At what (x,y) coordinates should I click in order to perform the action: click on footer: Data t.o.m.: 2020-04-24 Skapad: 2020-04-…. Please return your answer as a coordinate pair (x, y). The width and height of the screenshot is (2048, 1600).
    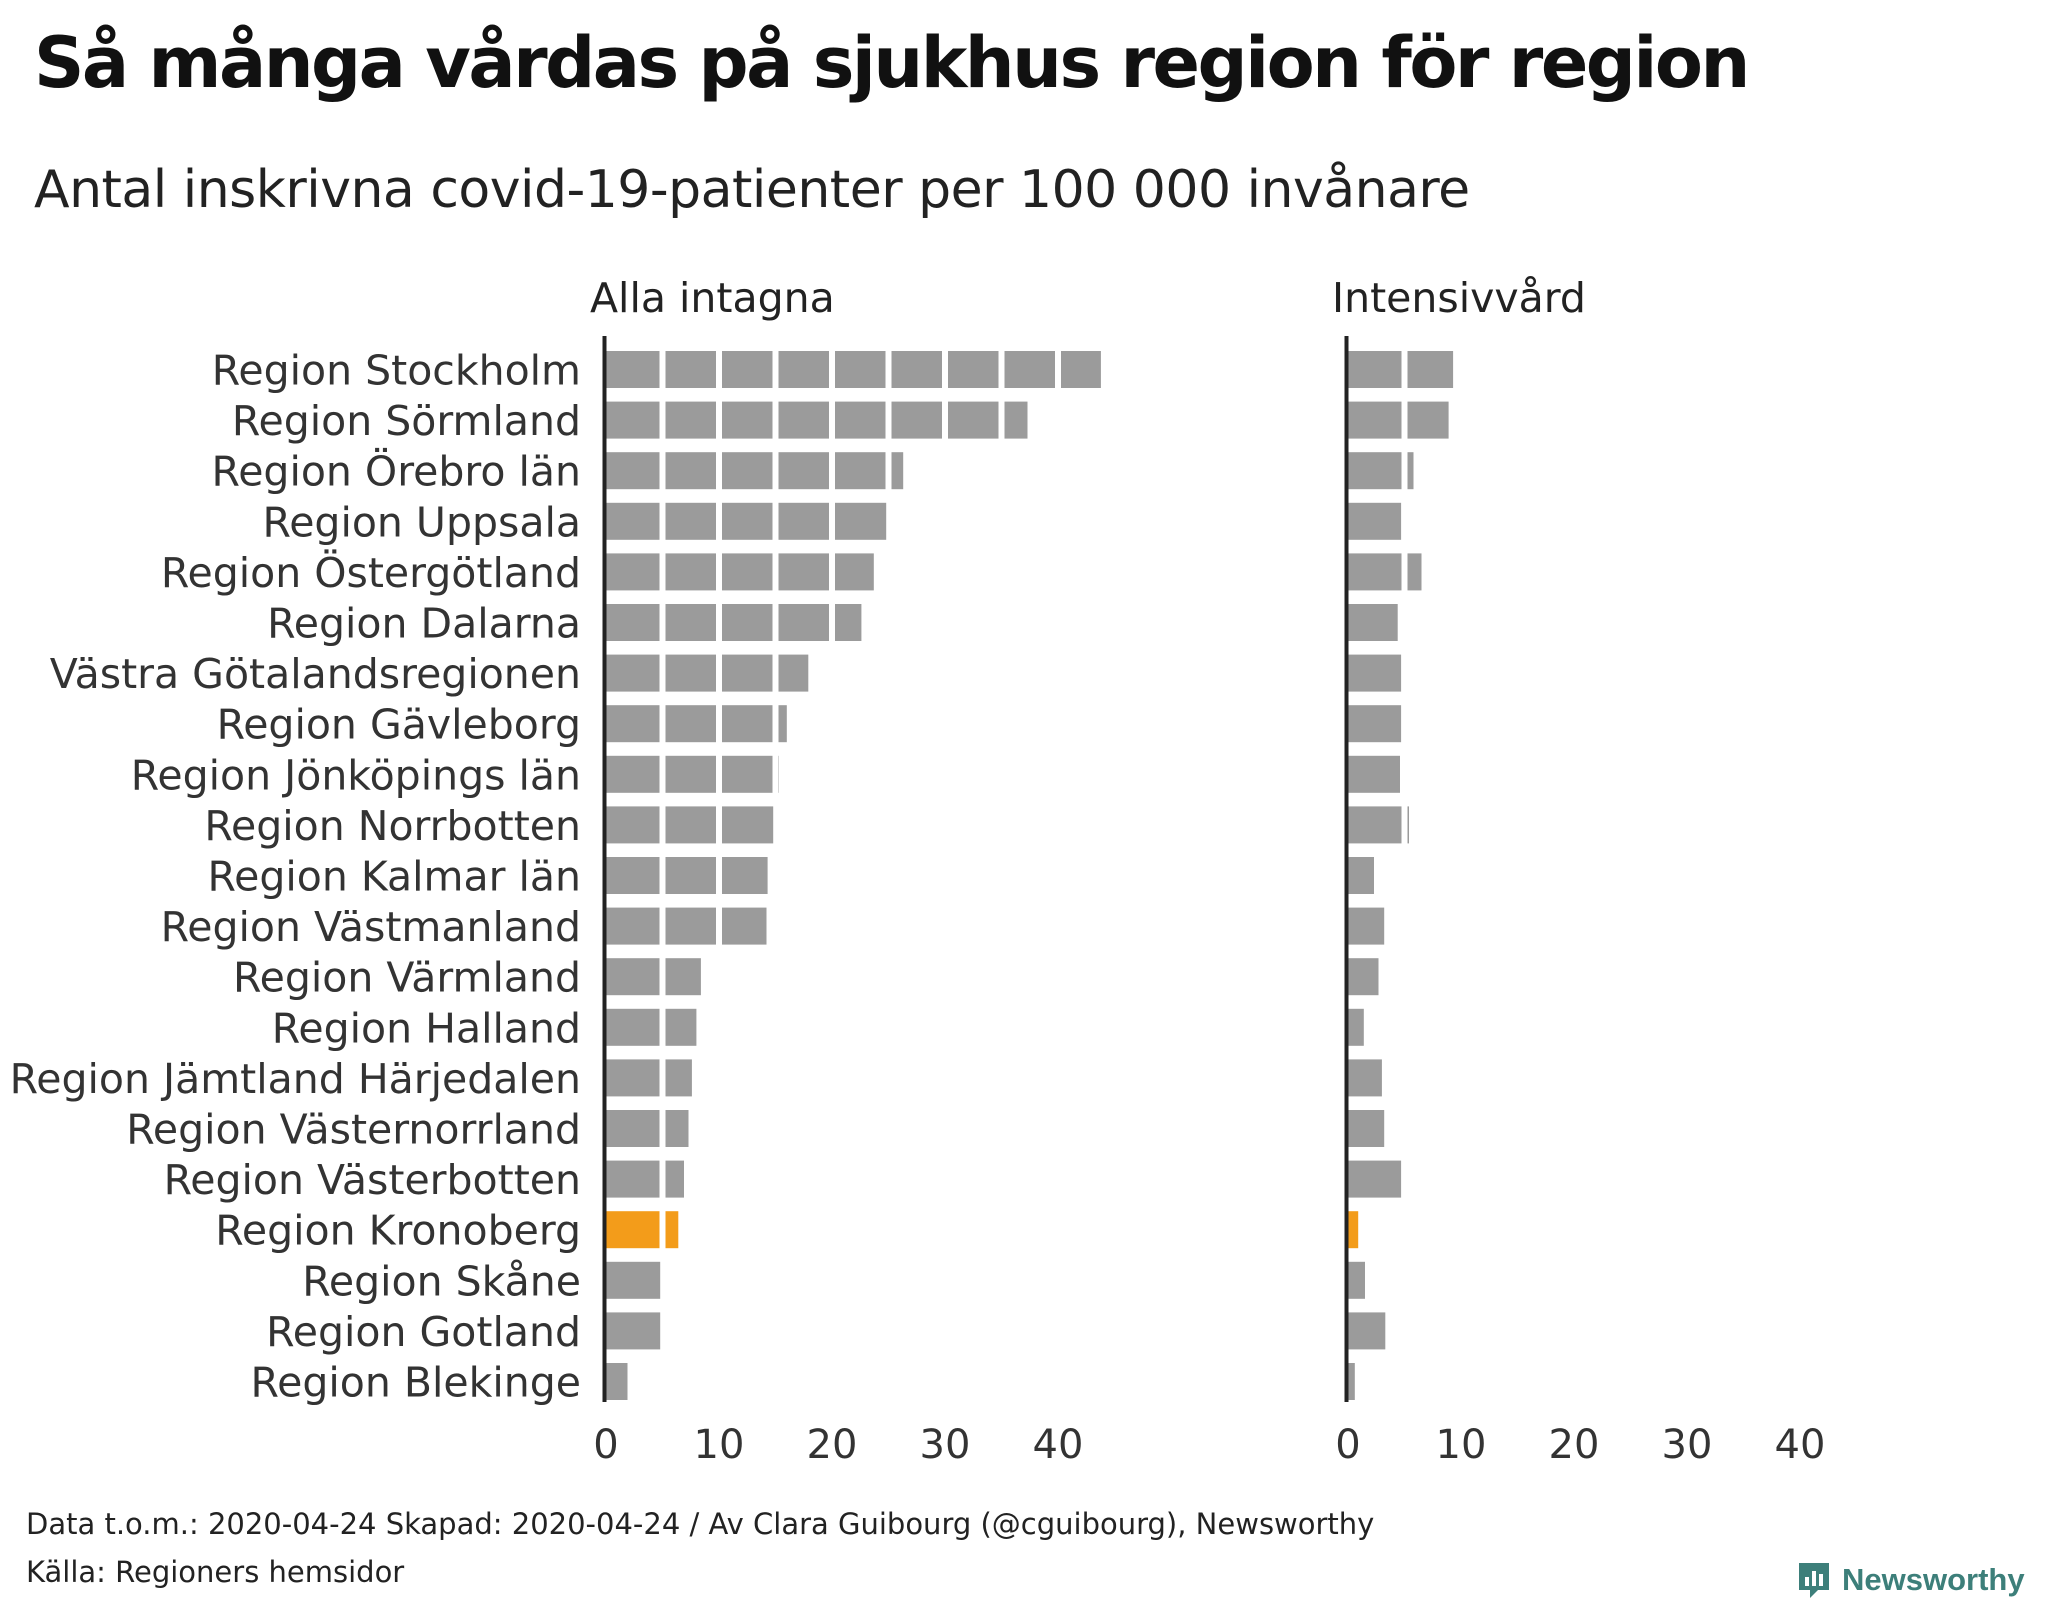
    Looking at the image, I should click on (700, 1548).